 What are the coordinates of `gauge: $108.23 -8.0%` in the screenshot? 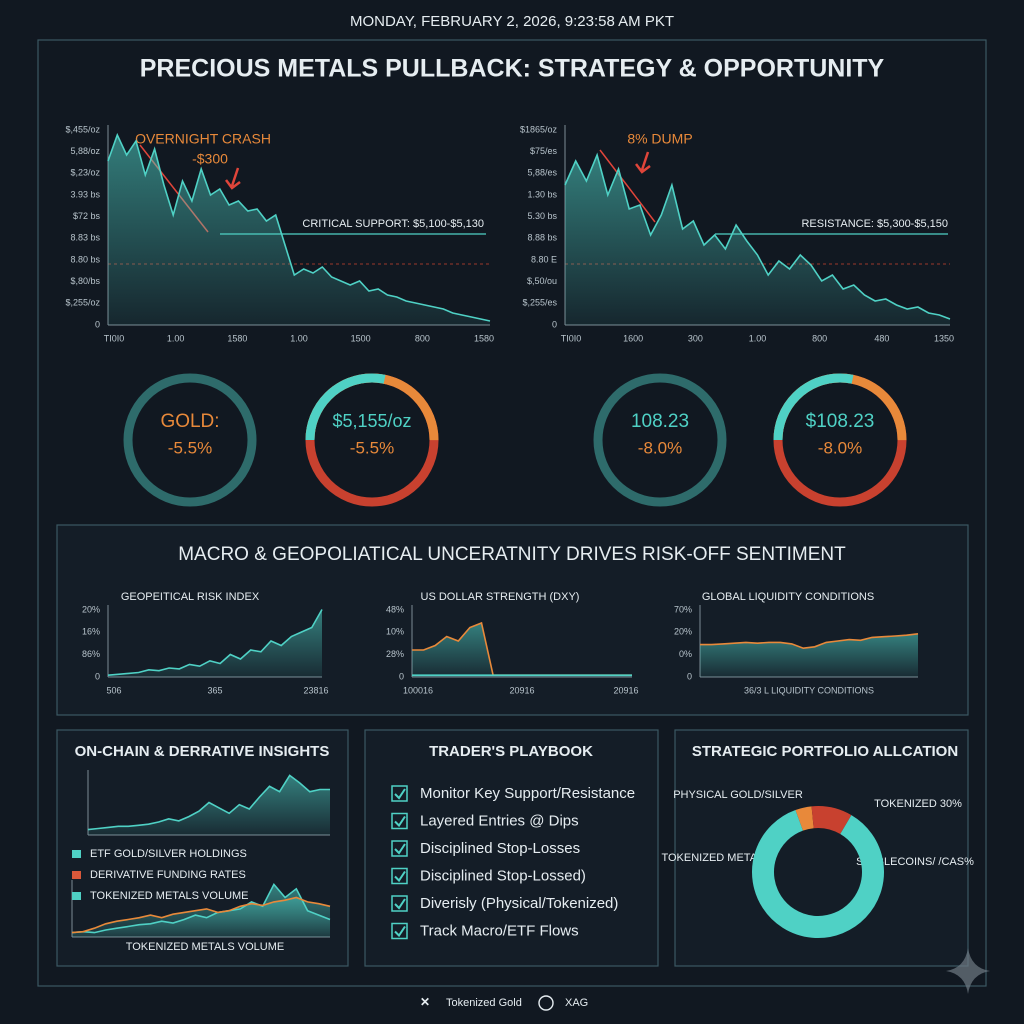 It's located at (840, 440).